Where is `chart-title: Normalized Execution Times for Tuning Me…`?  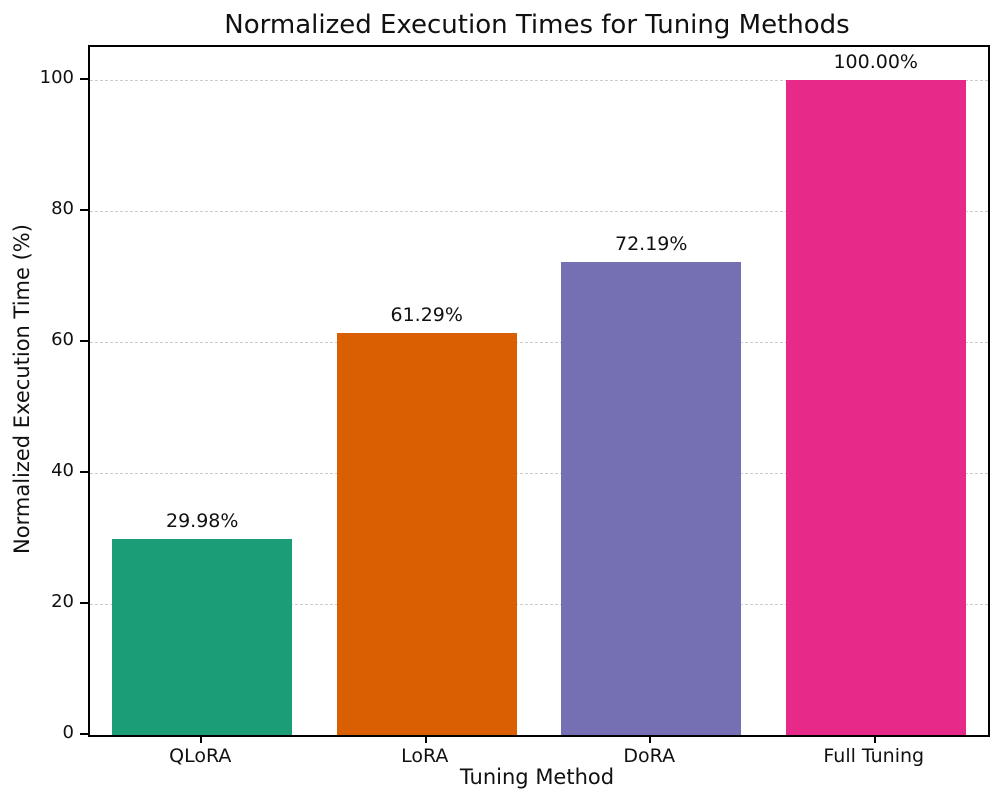 chart-title: Normalized Execution Times for Tuning Me… is located at coordinates (537, 25).